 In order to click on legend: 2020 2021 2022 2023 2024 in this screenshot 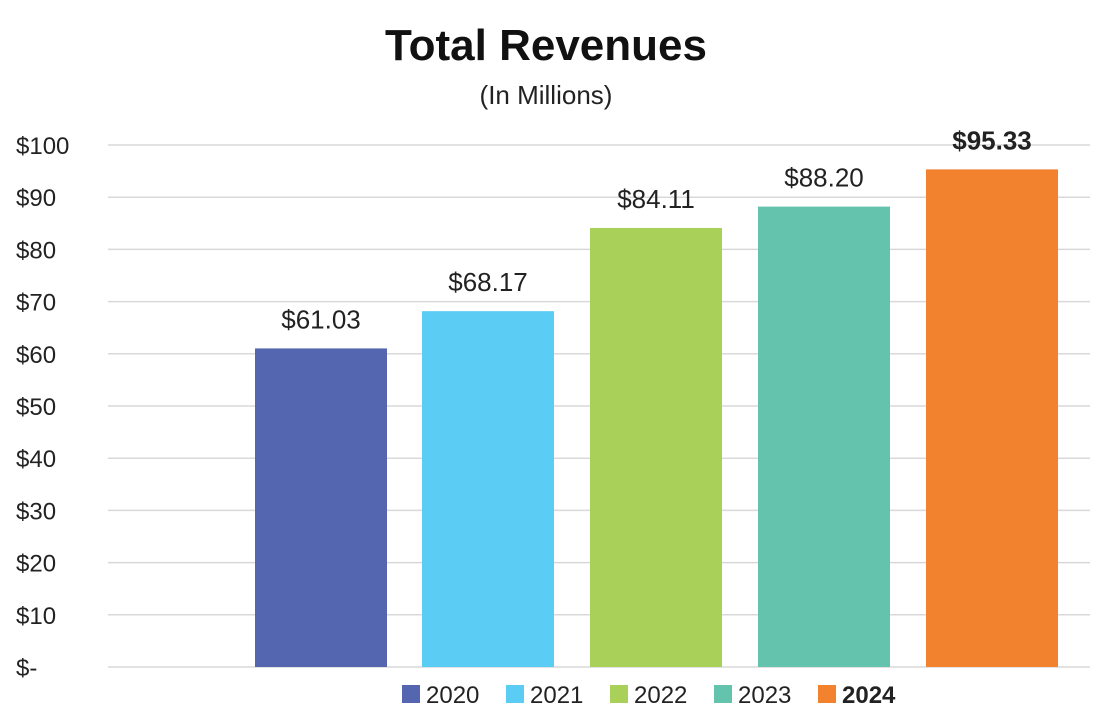, I will do `click(649, 695)`.